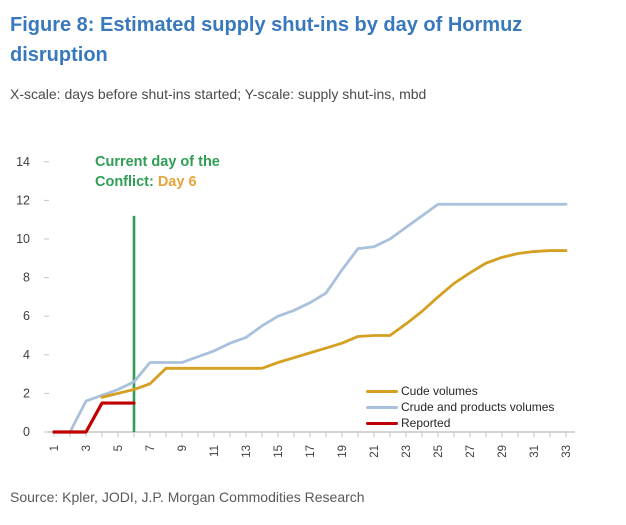 The height and width of the screenshot is (525, 626). What do you see at coordinates (343, 451) in the screenshot?
I see `x-tick-label: 19` at bounding box center [343, 451].